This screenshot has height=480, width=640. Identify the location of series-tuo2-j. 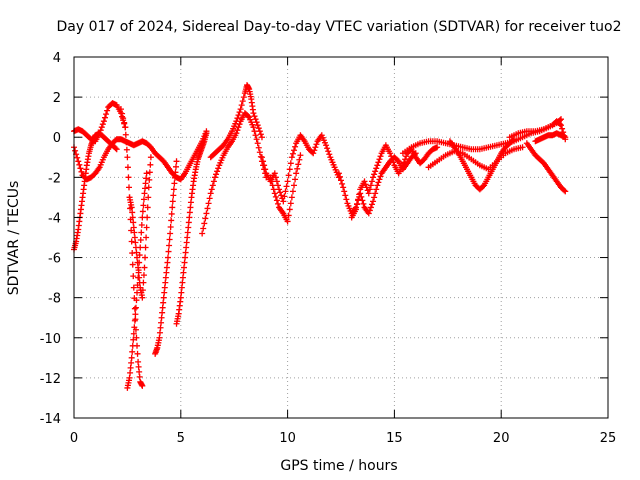
(236, 121).